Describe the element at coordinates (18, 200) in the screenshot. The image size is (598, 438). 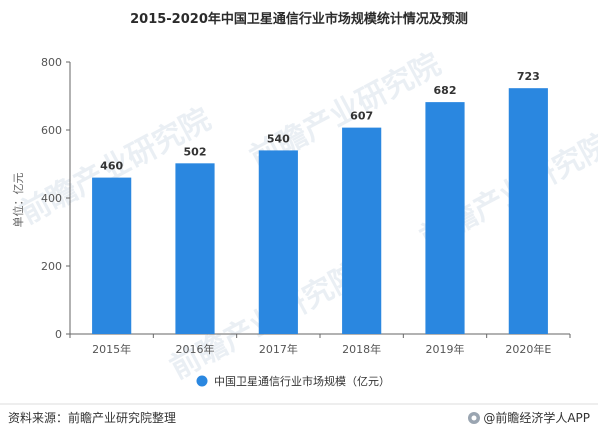
I see `y-axis-label: 单位：亿元` at that location.